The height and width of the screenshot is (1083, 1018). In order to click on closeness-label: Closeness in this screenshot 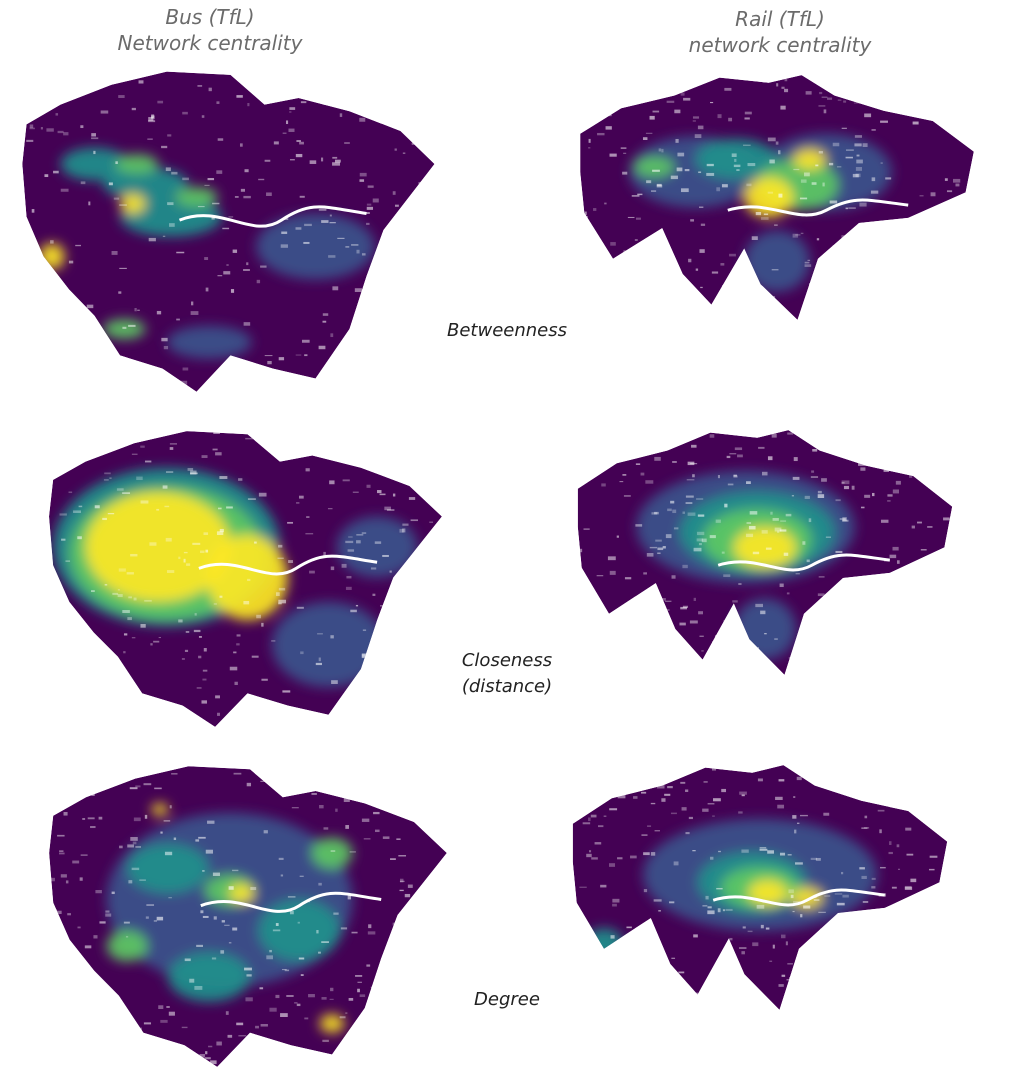, I will do `click(507, 660)`.